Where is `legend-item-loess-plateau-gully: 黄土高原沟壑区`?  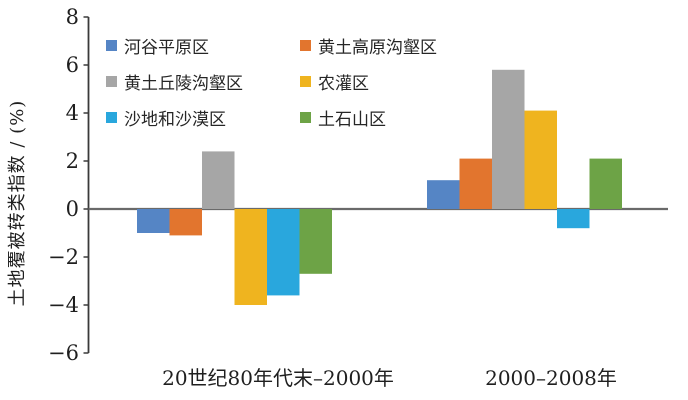 legend-item-loess-plateau-gully: 黄土高原沟壑区 is located at coordinates (368, 46).